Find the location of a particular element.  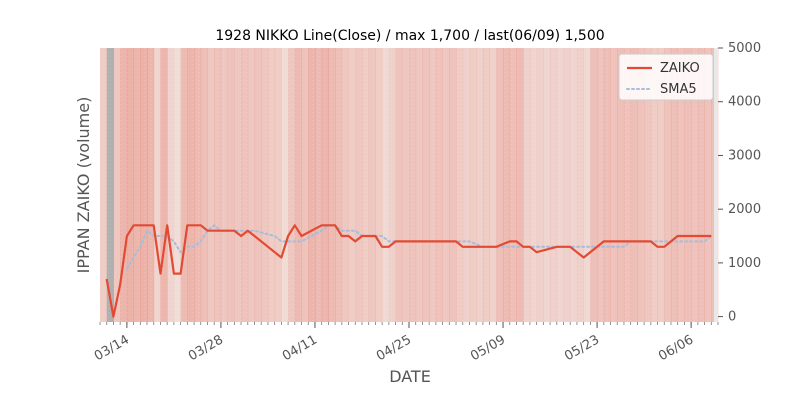

y-tick-label: 4000 is located at coordinates (744, 102).